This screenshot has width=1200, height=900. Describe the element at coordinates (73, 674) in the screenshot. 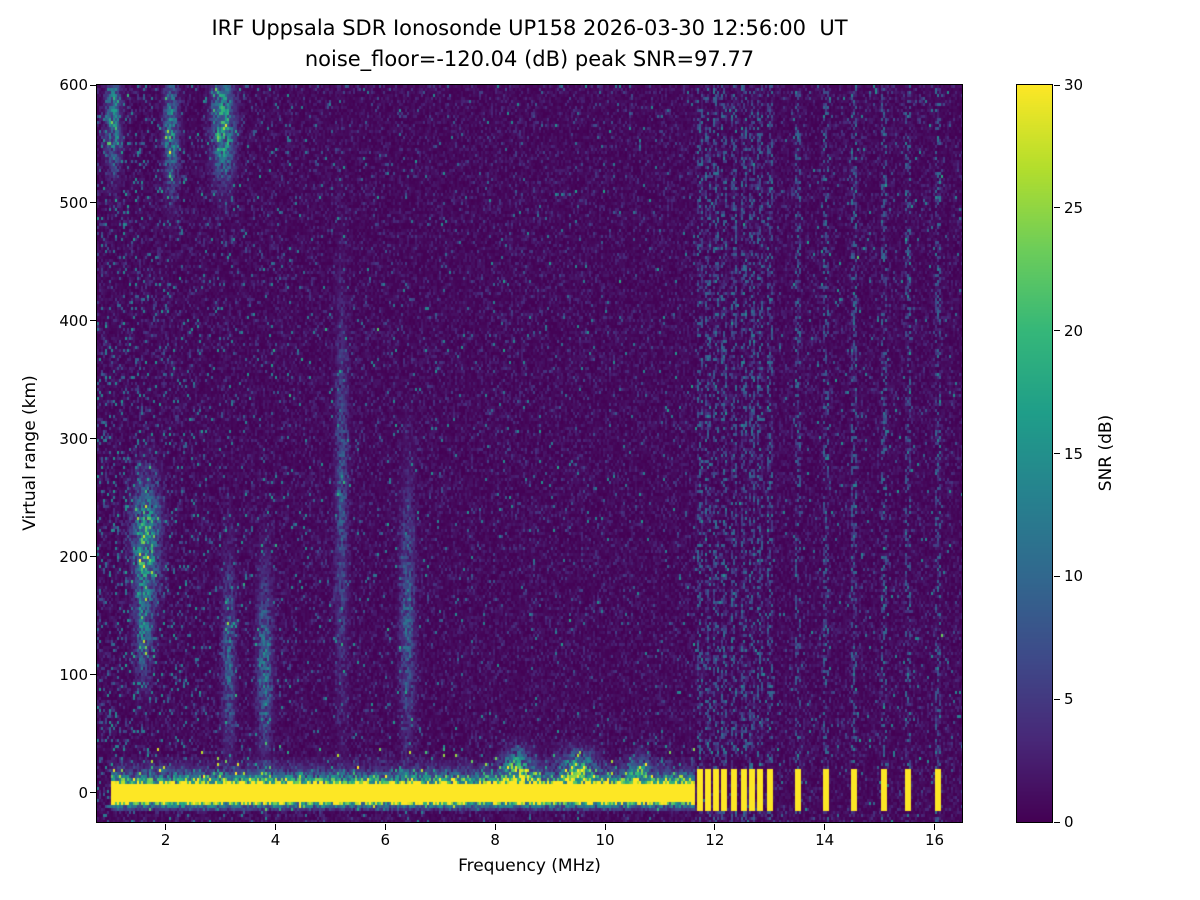

I see `y-tick-label: 100` at that location.